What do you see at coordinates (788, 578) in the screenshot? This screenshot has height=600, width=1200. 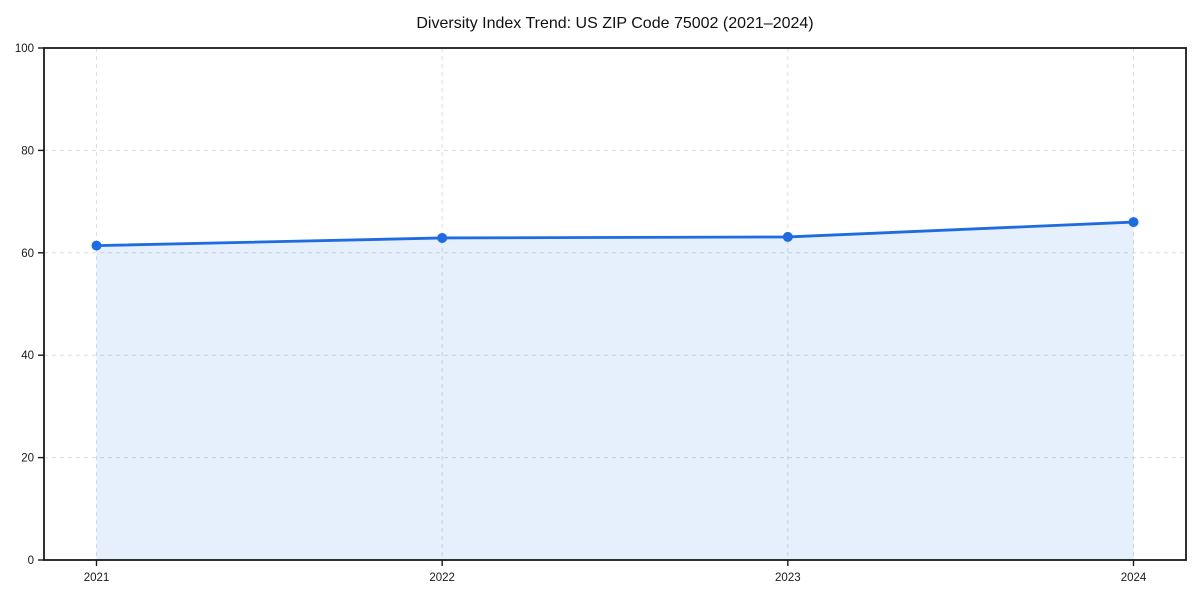 I see `x-axis-label: 2023` at bounding box center [788, 578].